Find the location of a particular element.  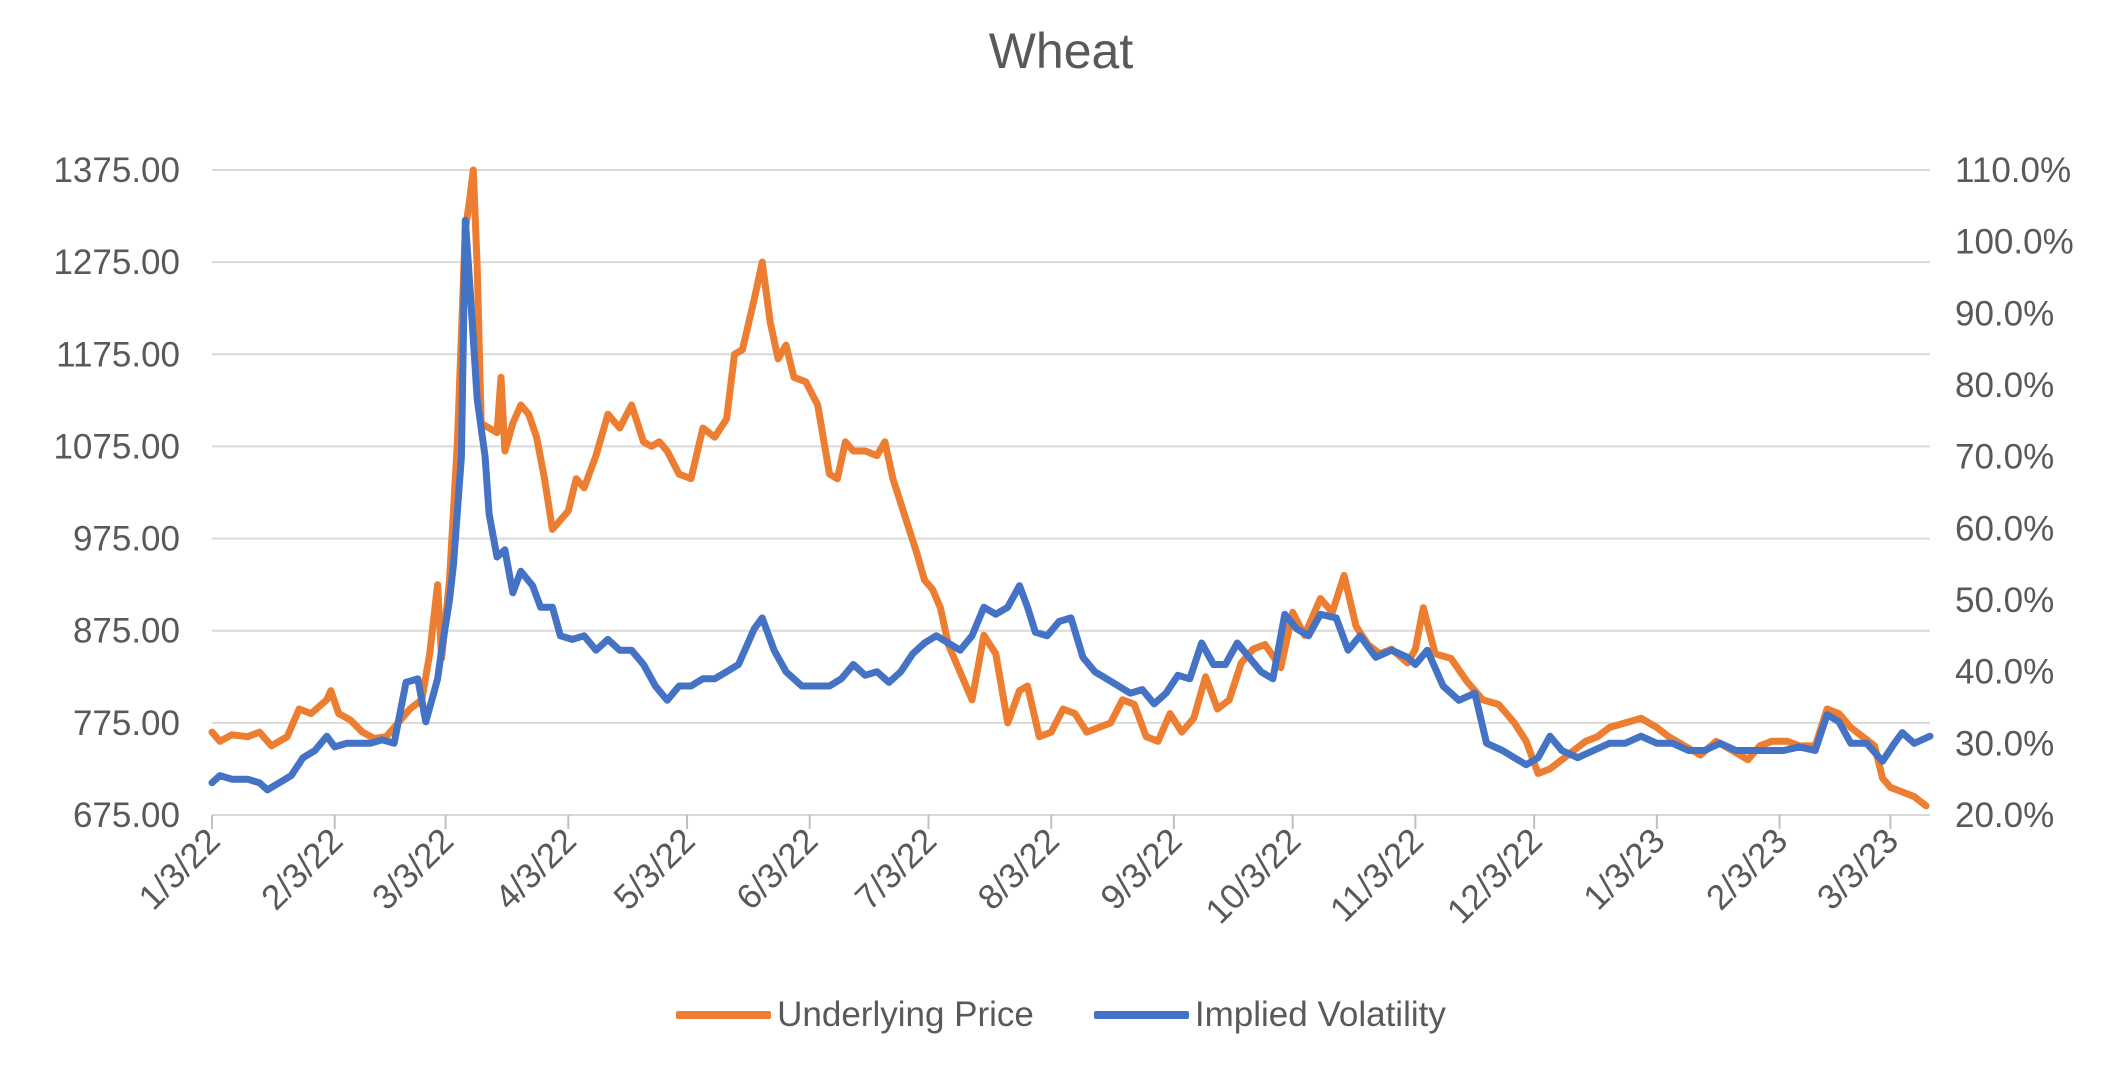

y-left-tick-label: 1375.00 is located at coordinates (116, 170).